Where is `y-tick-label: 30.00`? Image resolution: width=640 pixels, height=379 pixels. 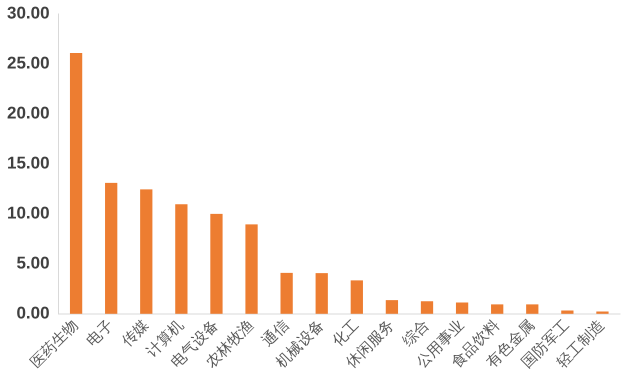
y-tick-label: 30.00 is located at coordinates (28, 13).